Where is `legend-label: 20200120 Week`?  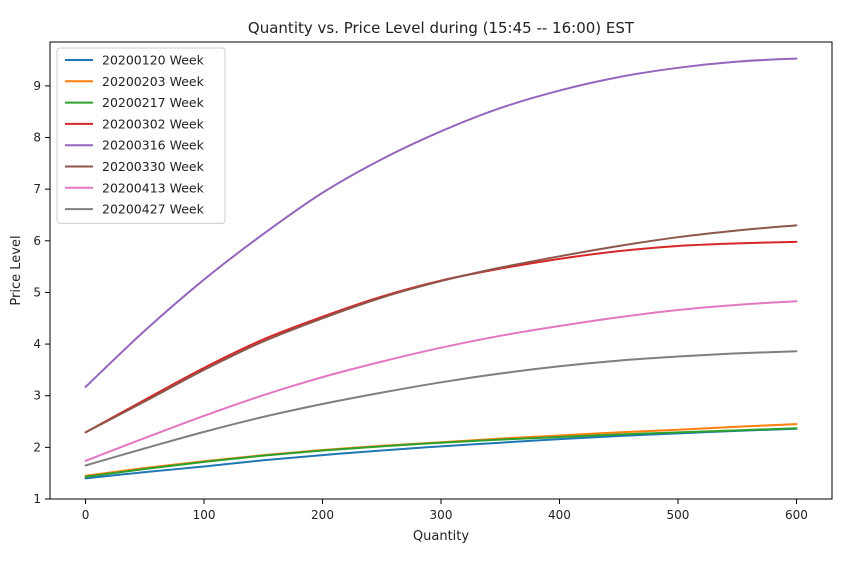 legend-label: 20200120 Week is located at coordinates (153, 60).